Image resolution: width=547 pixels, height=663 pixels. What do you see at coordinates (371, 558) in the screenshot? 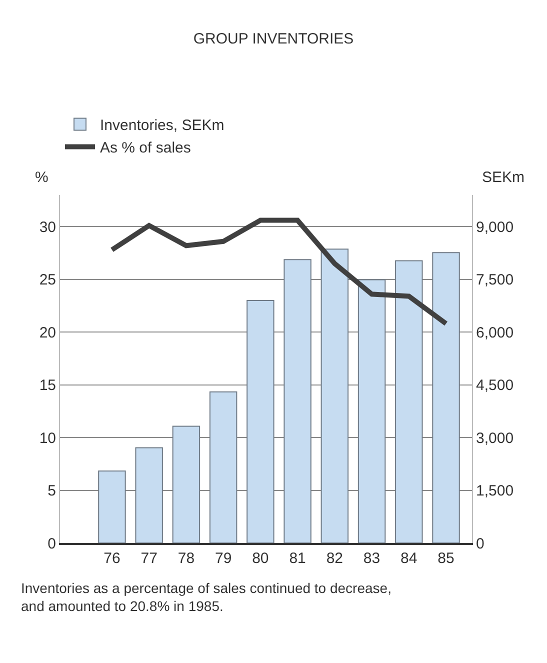
I see `x-tick-label: 83` at bounding box center [371, 558].